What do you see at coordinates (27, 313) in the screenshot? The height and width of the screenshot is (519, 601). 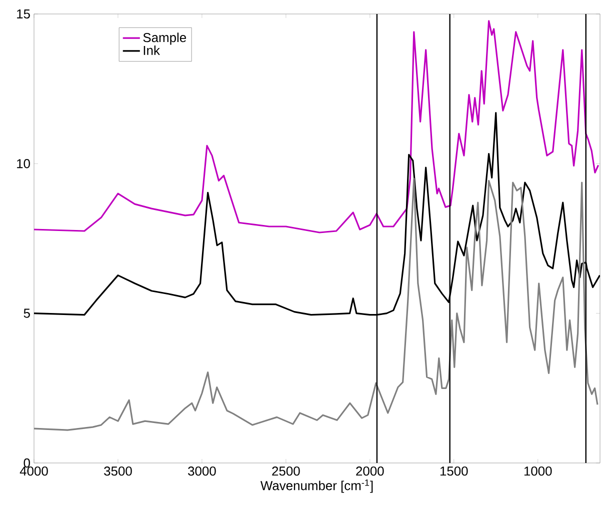 I see `y-tick-label: 5` at bounding box center [27, 313].